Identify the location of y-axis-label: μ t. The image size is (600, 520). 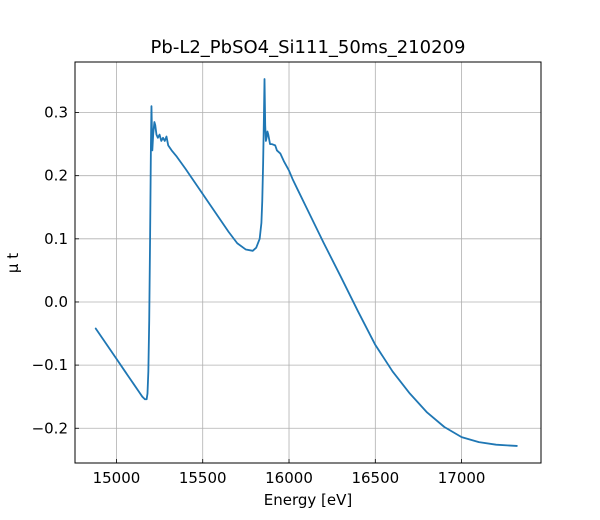
(13, 263).